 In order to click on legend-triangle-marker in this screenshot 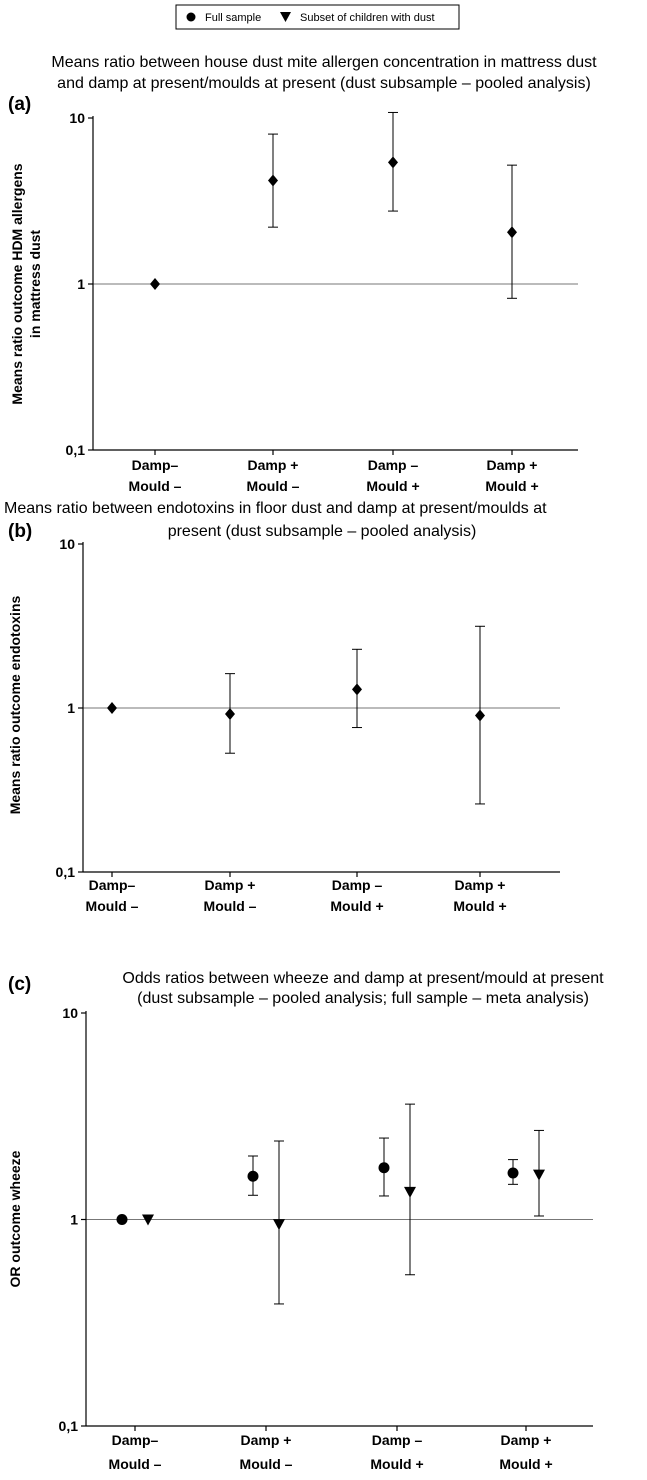, I will do `click(285, 17)`.